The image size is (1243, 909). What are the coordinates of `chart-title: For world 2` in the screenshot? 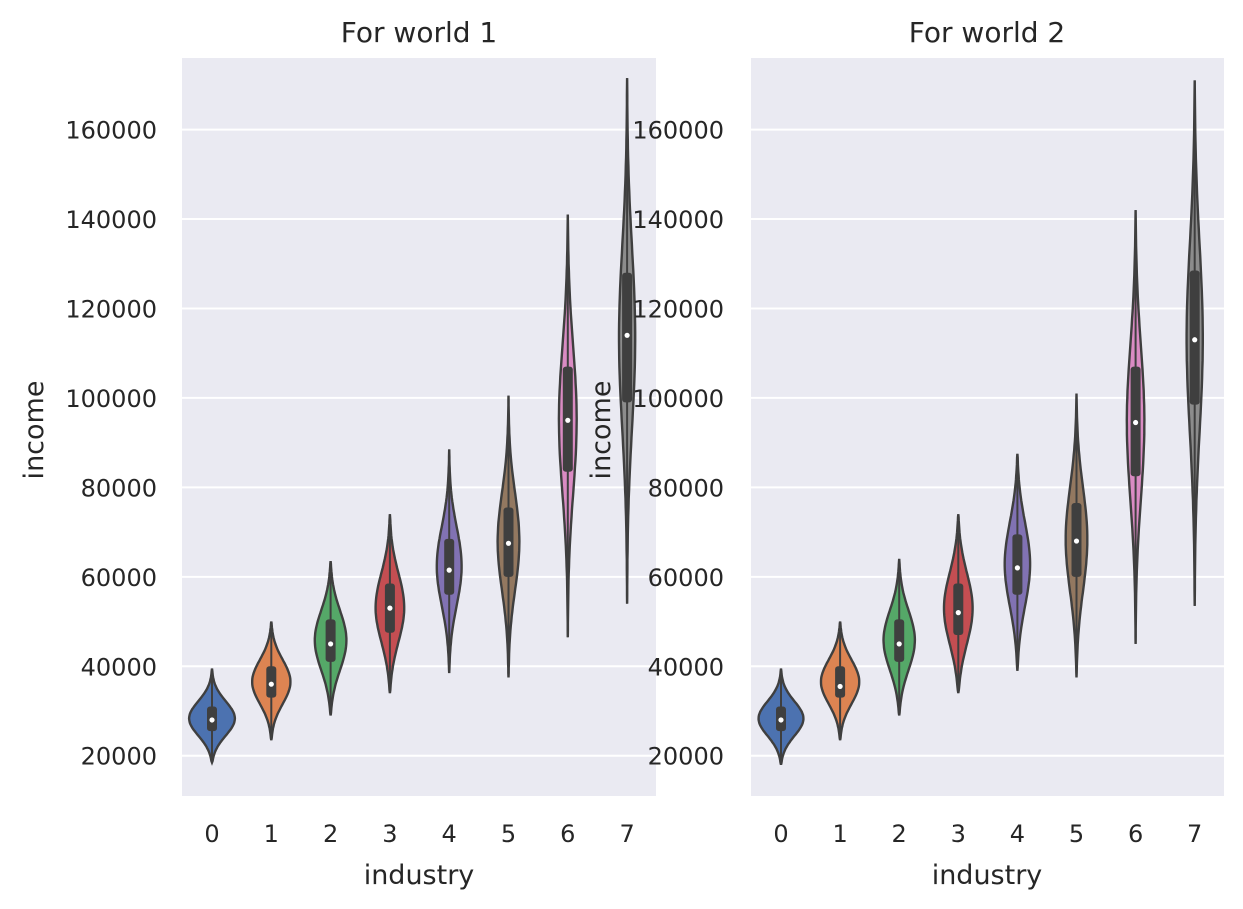 It's located at (987, 32).